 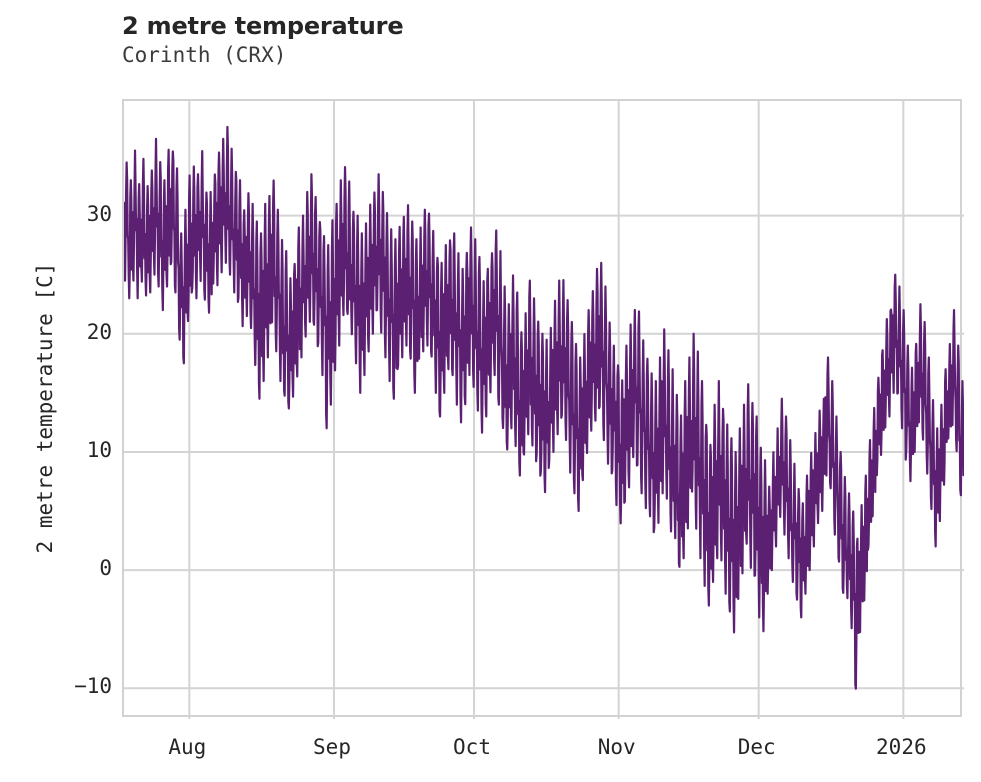 What do you see at coordinates (187, 747) in the screenshot?
I see `x-tick-label: Aug` at bounding box center [187, 747].